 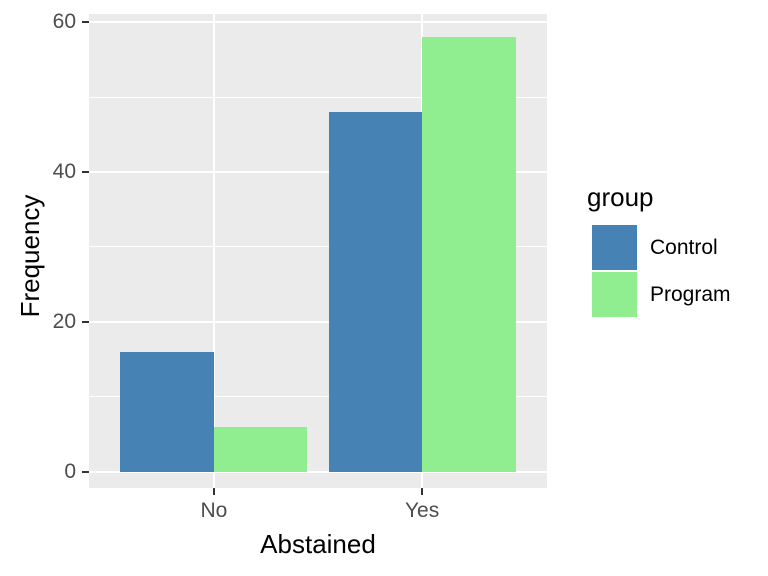 What do you see at coordinates (684, 247) in the screenshot?
I see `legend-label-control: Control` at bounding box center [684, 247].